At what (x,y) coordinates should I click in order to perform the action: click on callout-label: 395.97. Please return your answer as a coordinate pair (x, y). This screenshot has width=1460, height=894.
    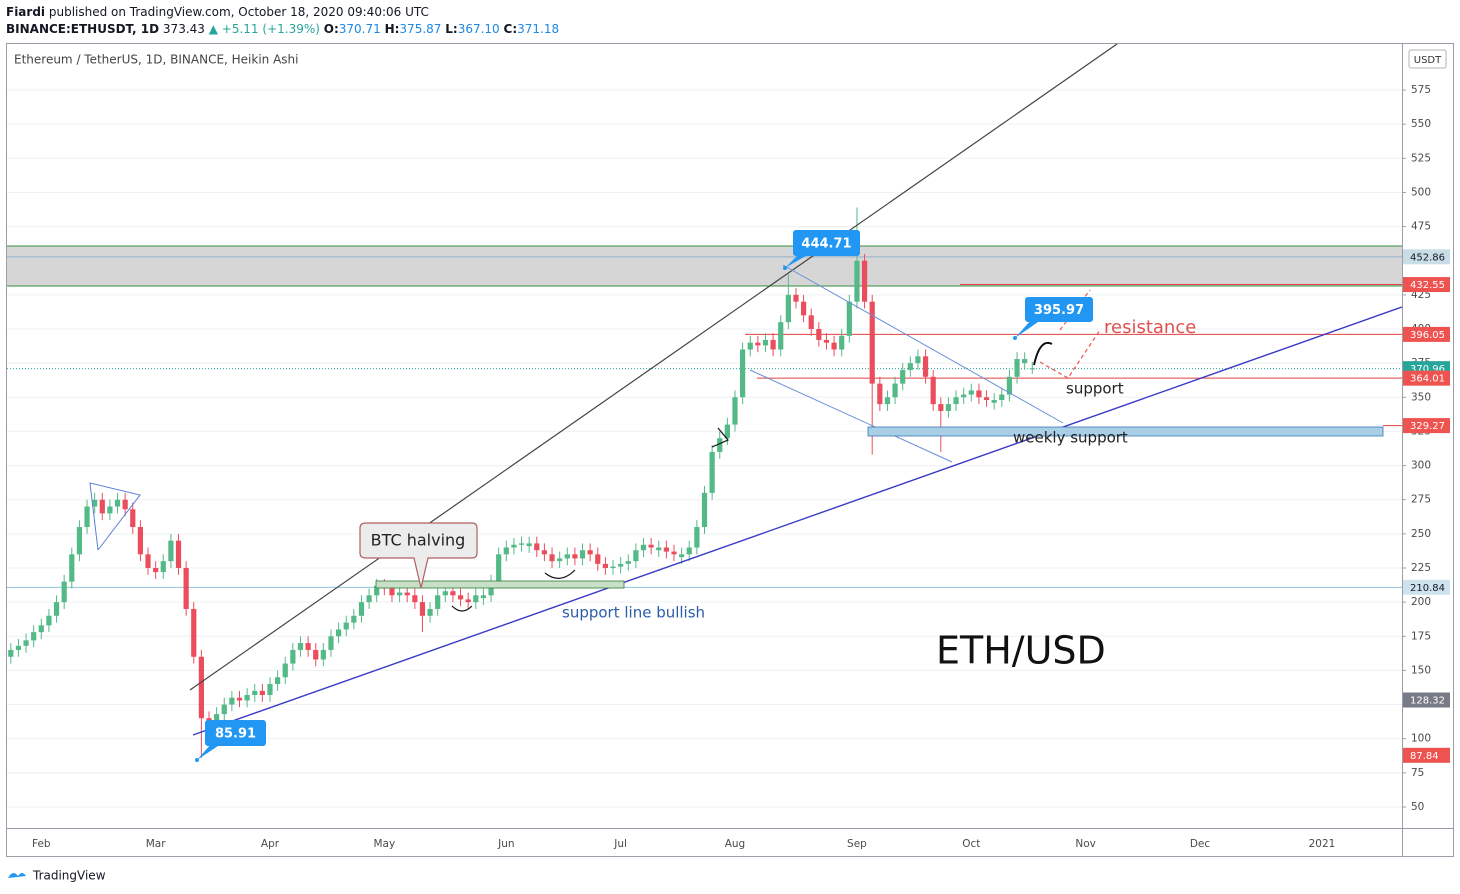
    Looking at the image, I should click on (1059, 310).